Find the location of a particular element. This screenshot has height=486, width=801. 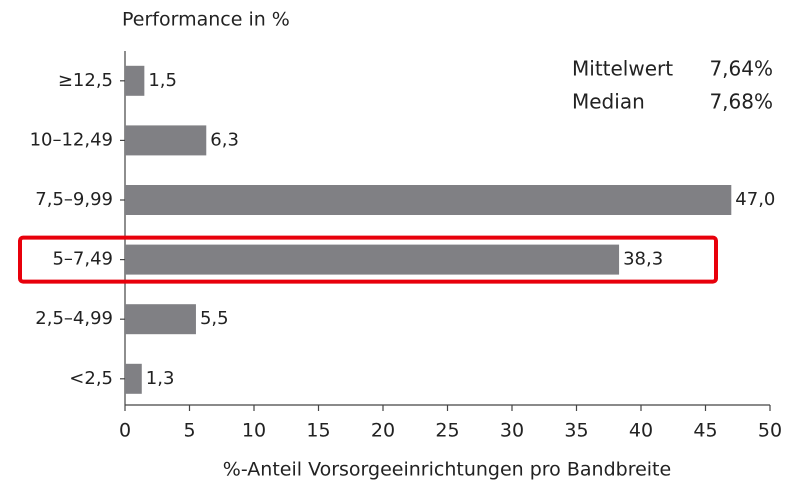

x-tick-label: 25 is located at coordinates (447, 431).